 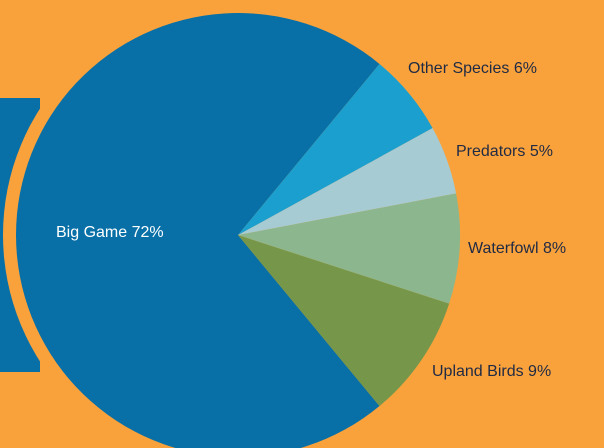 What do you see at coordinates (472, 68) in the screenshot?
I see `slice-label-4: Other Species 6%` at bounding box center [472, 68].